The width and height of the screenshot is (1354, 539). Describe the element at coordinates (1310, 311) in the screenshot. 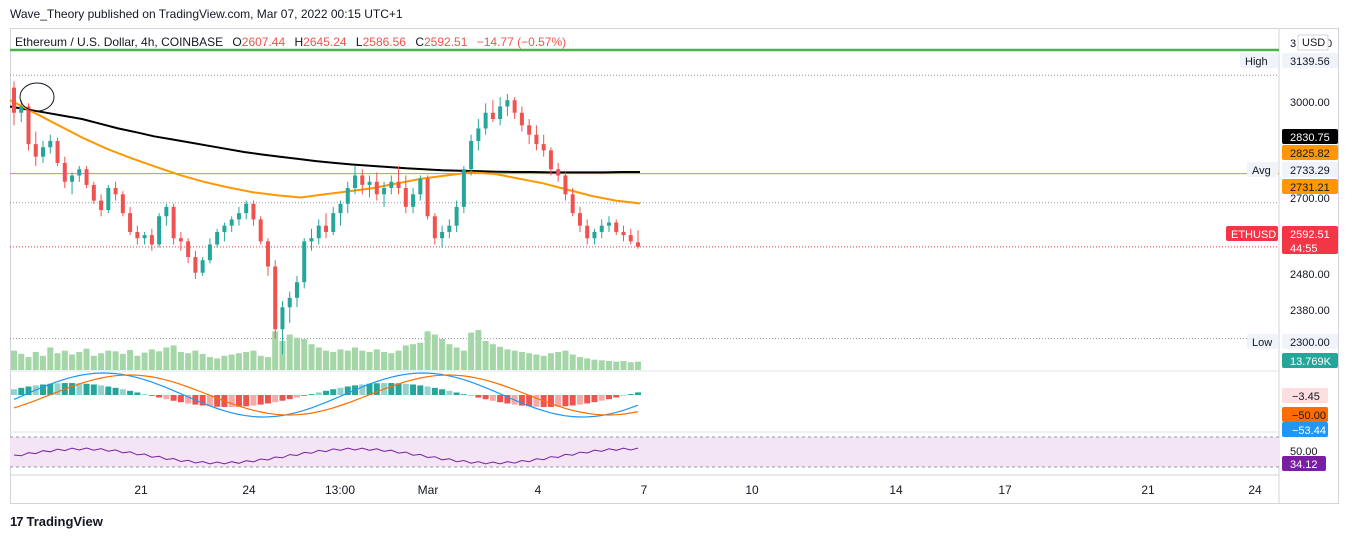

I see `y-tick-label: 2380.00` at that location.